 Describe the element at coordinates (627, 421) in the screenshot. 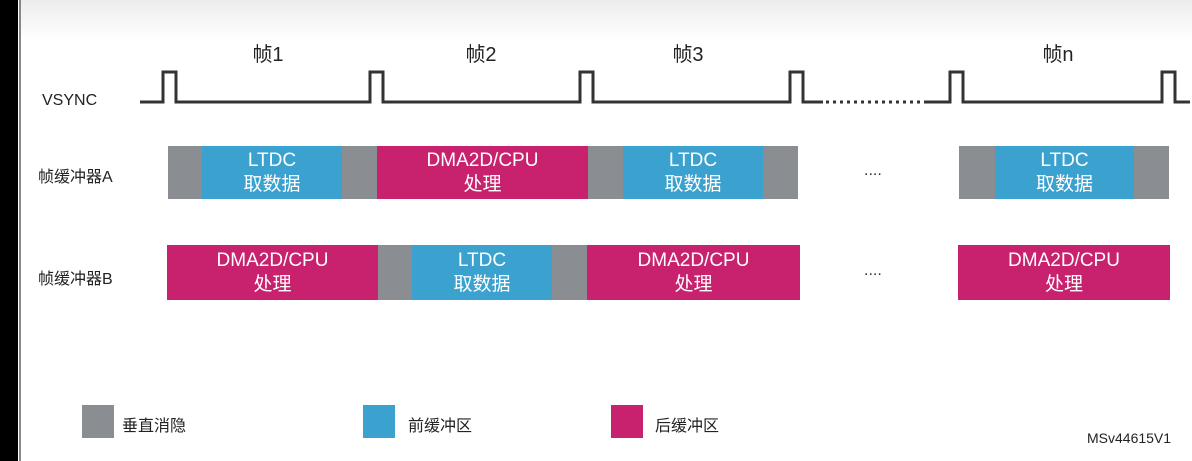

I see `legend-swatch-back-buffer` at that location.